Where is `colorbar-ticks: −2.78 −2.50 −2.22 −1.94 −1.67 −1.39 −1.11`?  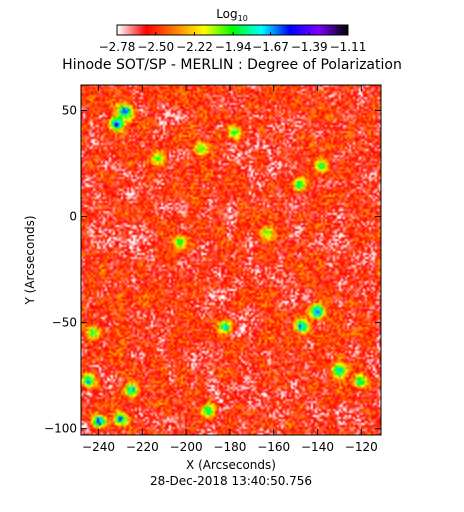
colorbar-ticks: −2.78 −2.50 −2.22 −1.94 −1.67 −1.39 −1.11 is located at coordinates (233, 43).